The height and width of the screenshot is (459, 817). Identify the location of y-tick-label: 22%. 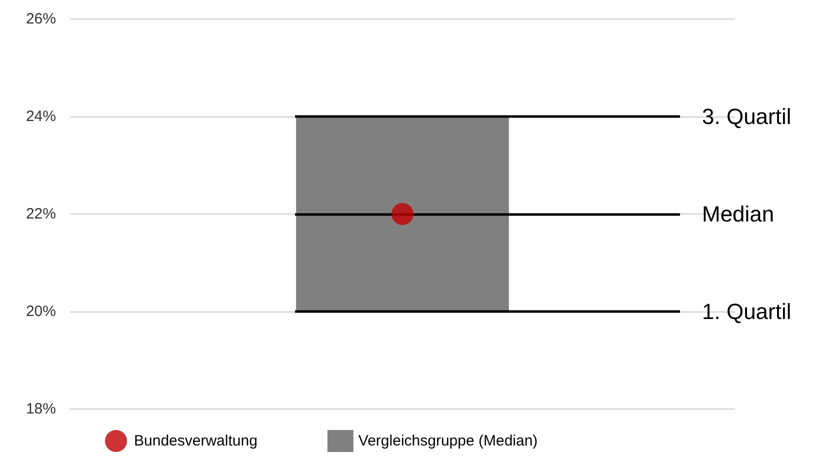
(41, 214).